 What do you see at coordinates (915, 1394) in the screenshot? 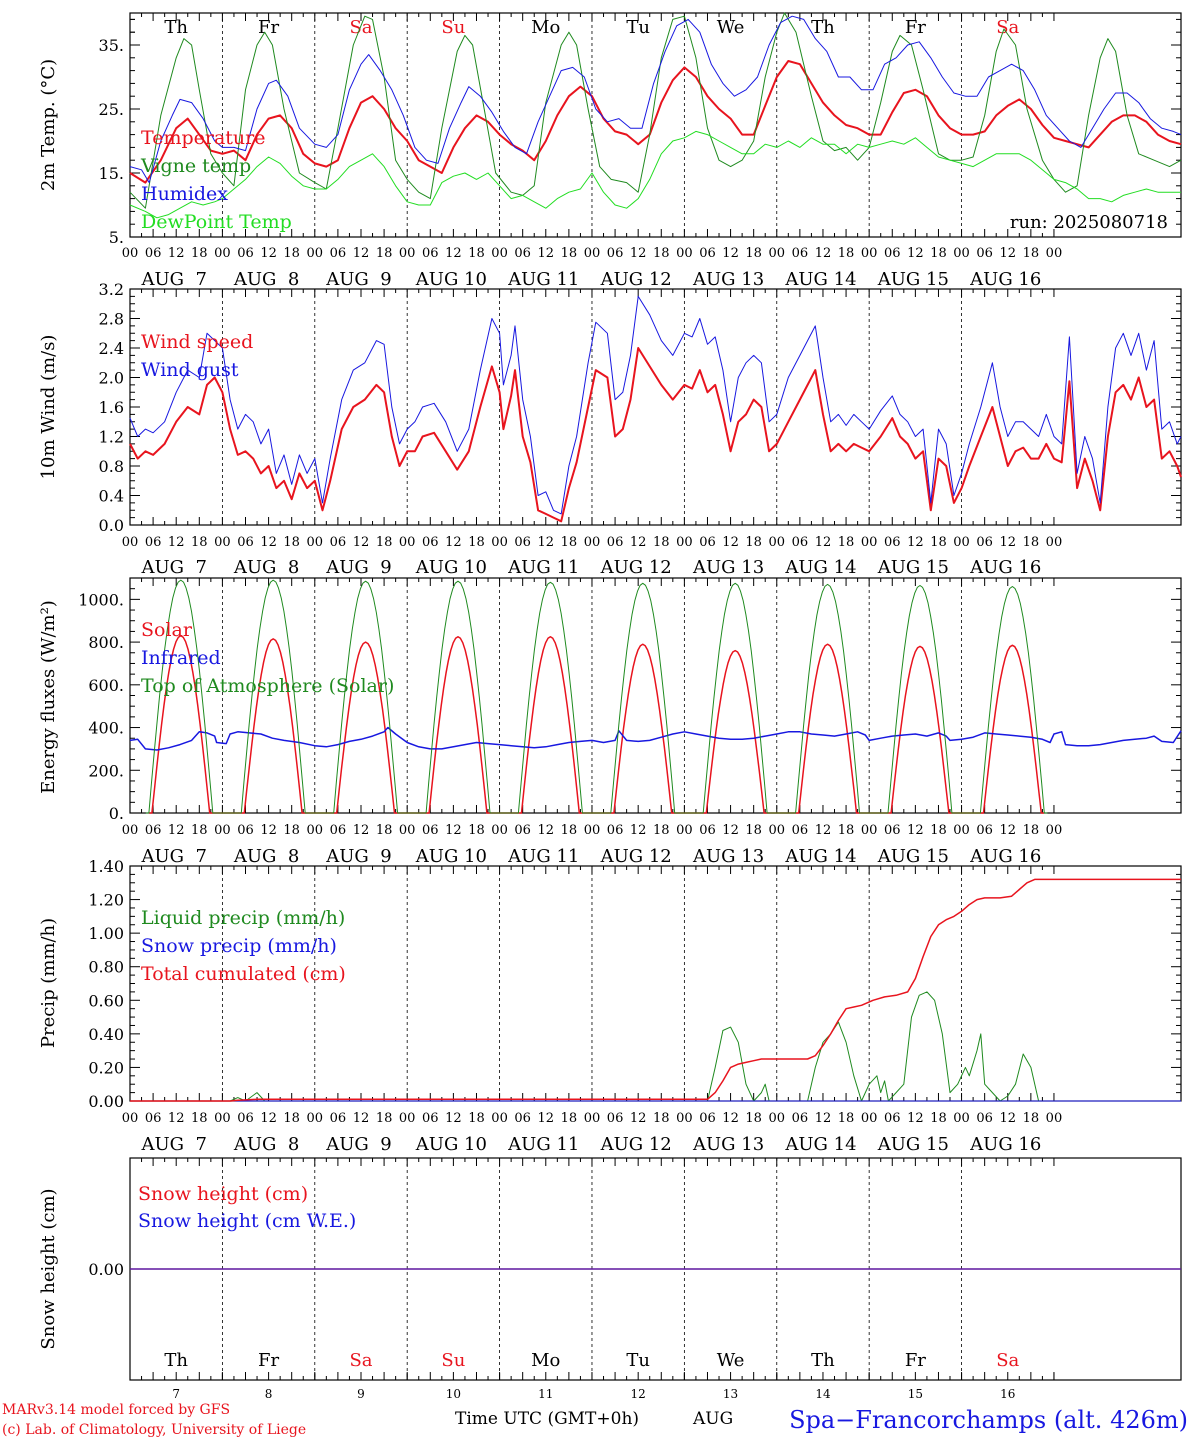
I see `day-number: 15` at bounding box center [915, 1394].